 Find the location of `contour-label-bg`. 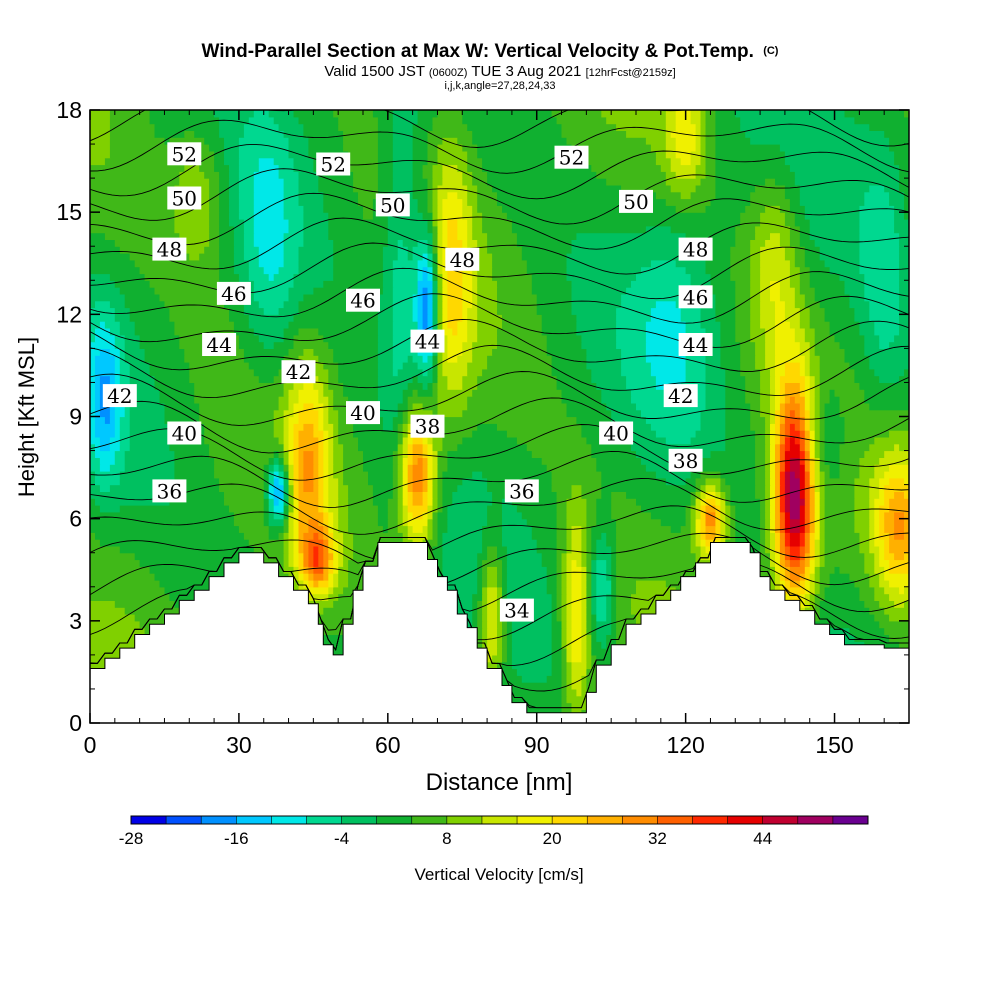

contour-label-bg is located at coordinates (184, 154).